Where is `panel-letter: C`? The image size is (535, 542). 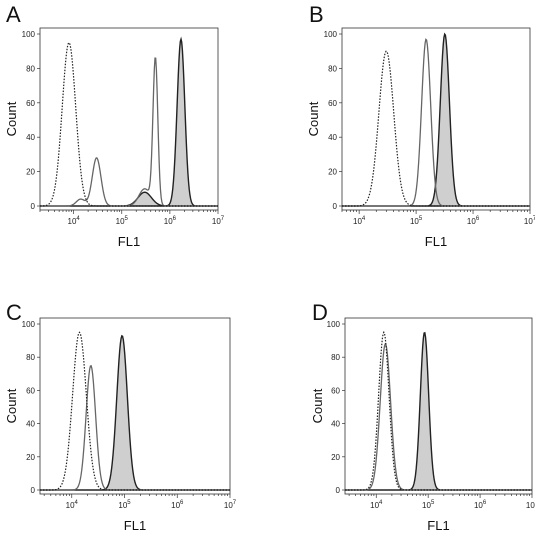
panel-letter: C is located at coordinates (14, 312).